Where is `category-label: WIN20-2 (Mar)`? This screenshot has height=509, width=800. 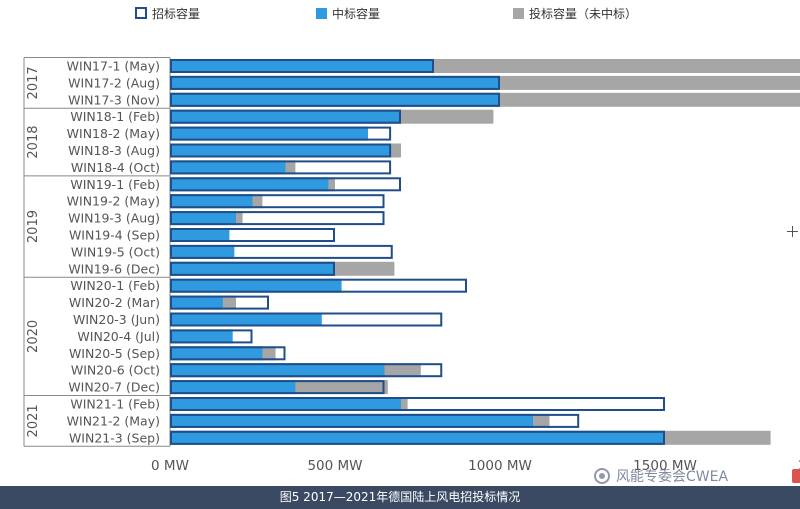 category-label: WIN20-2 (Mar) is located at coordinates (114, 302).